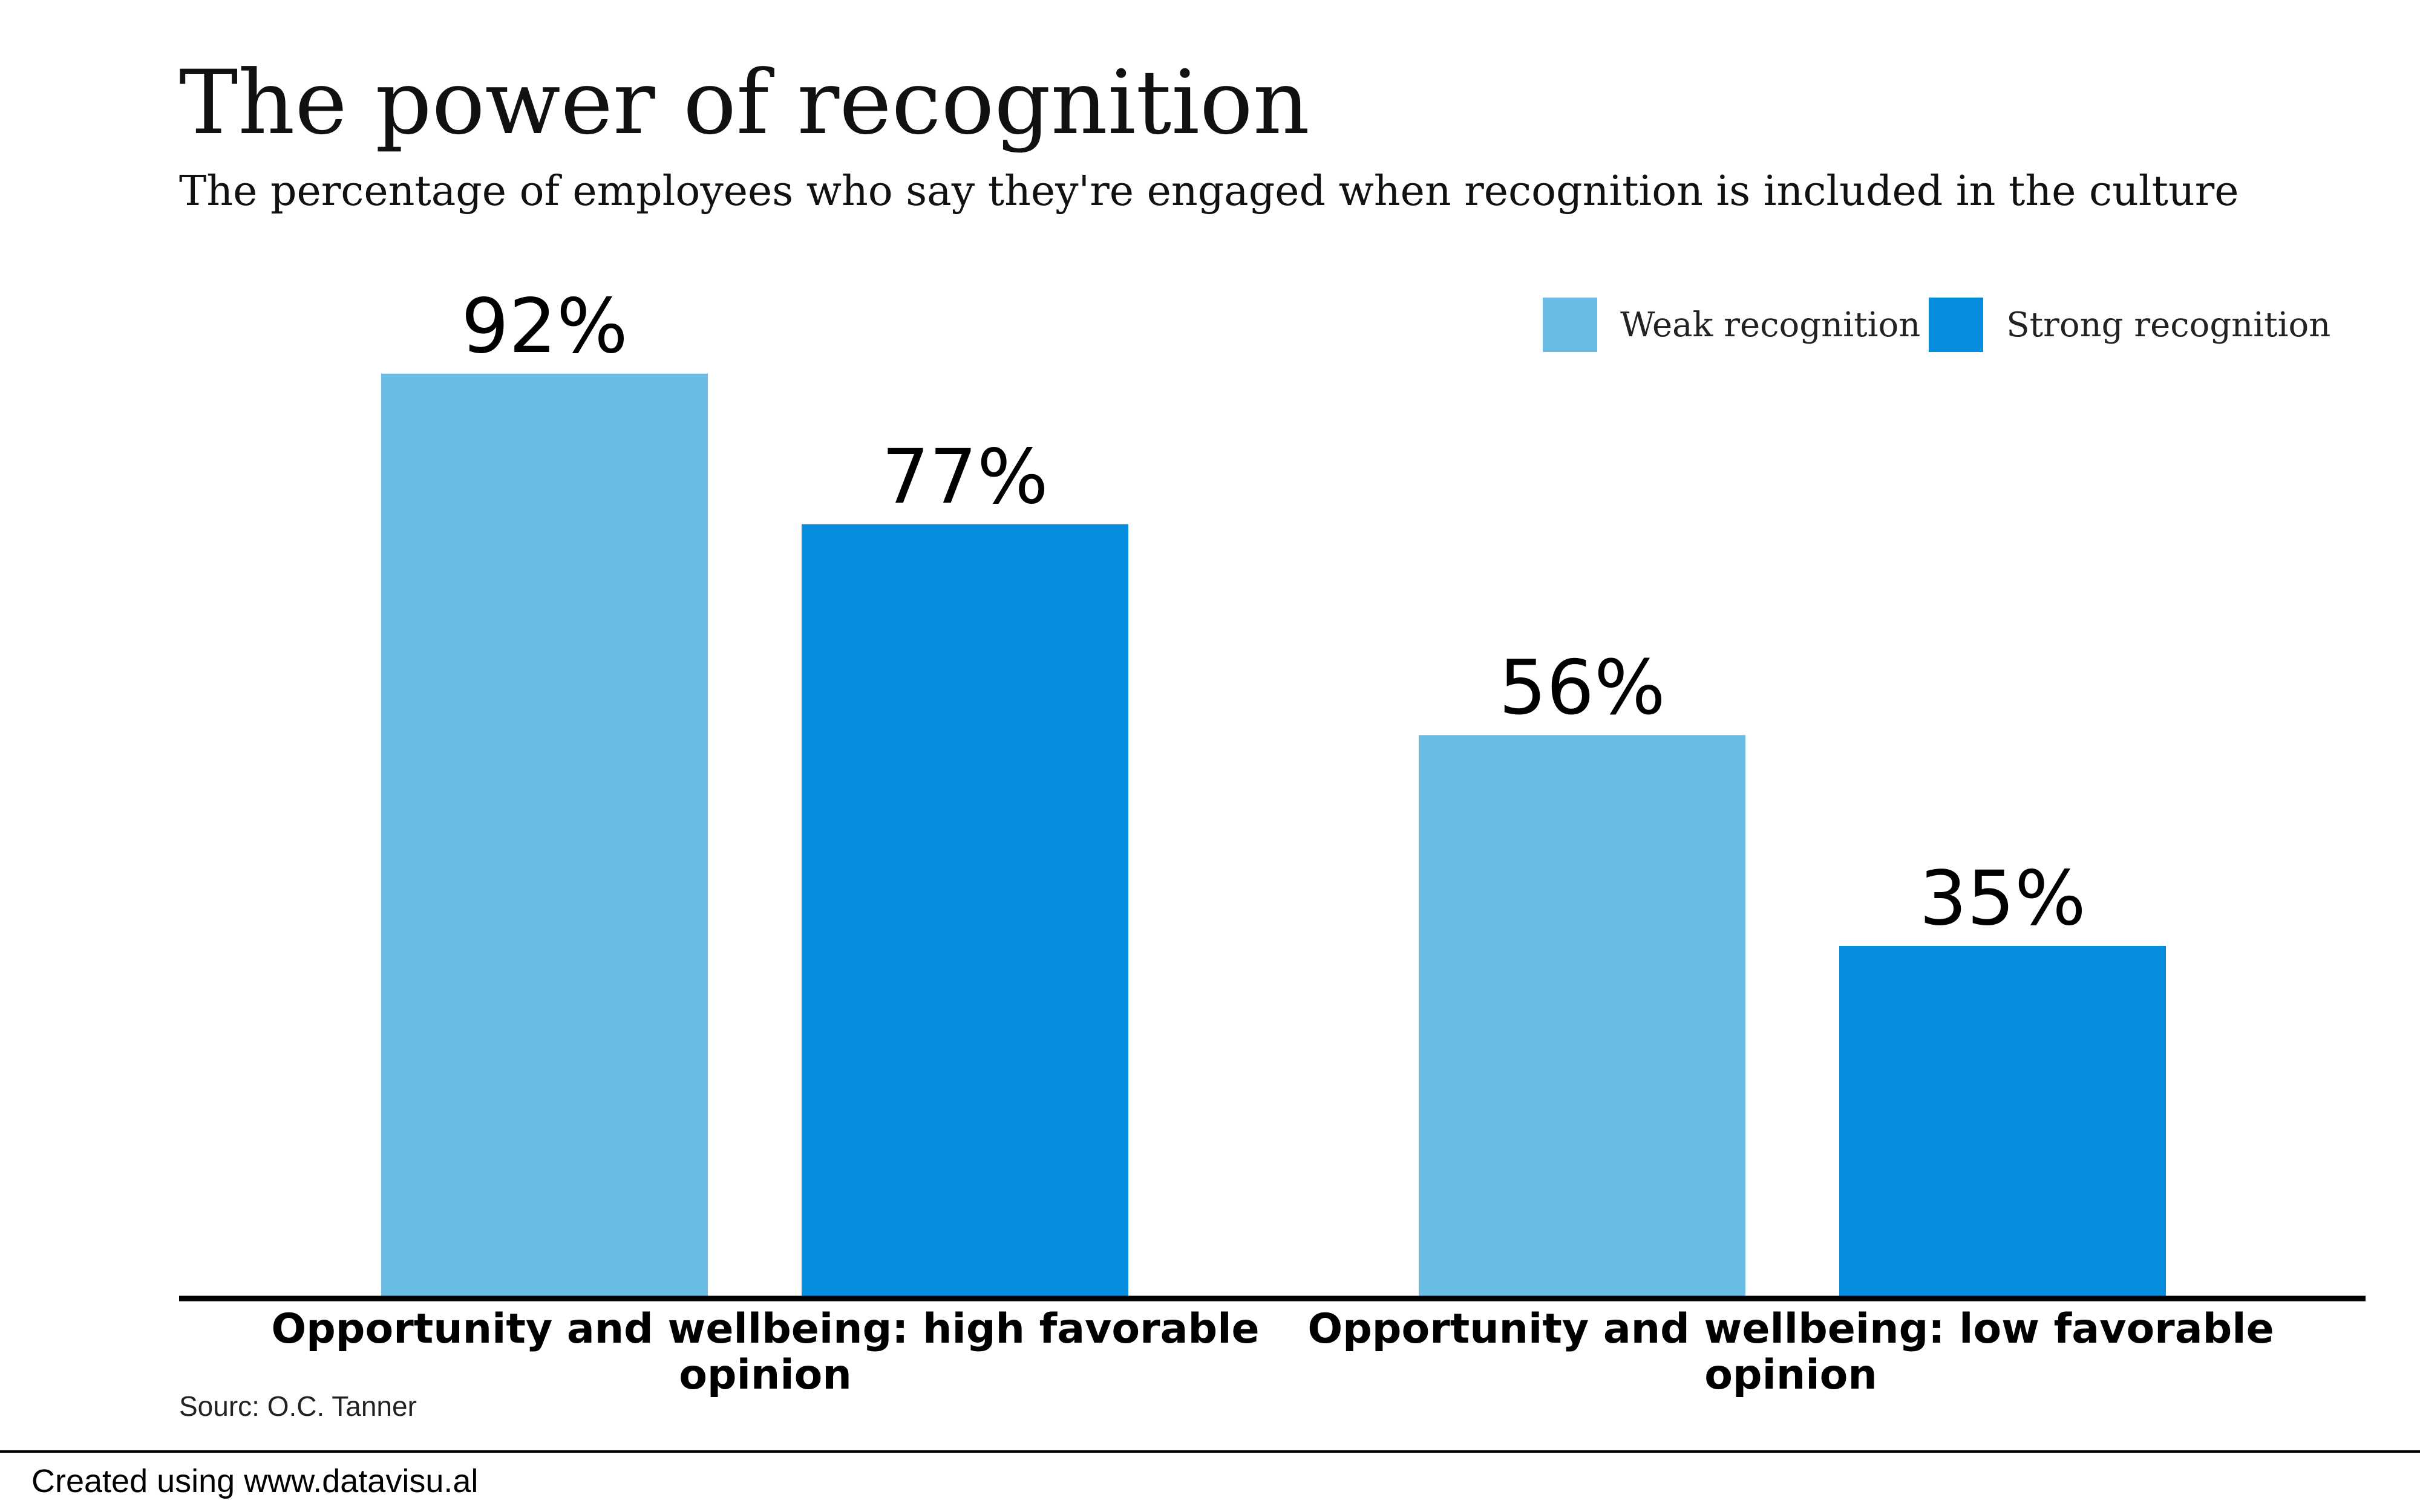  What do you see at coordinates (1770, 325) in the screenshot?
I see `legend-label-weak: Weak recognition` at bounding box center [1770, 325].